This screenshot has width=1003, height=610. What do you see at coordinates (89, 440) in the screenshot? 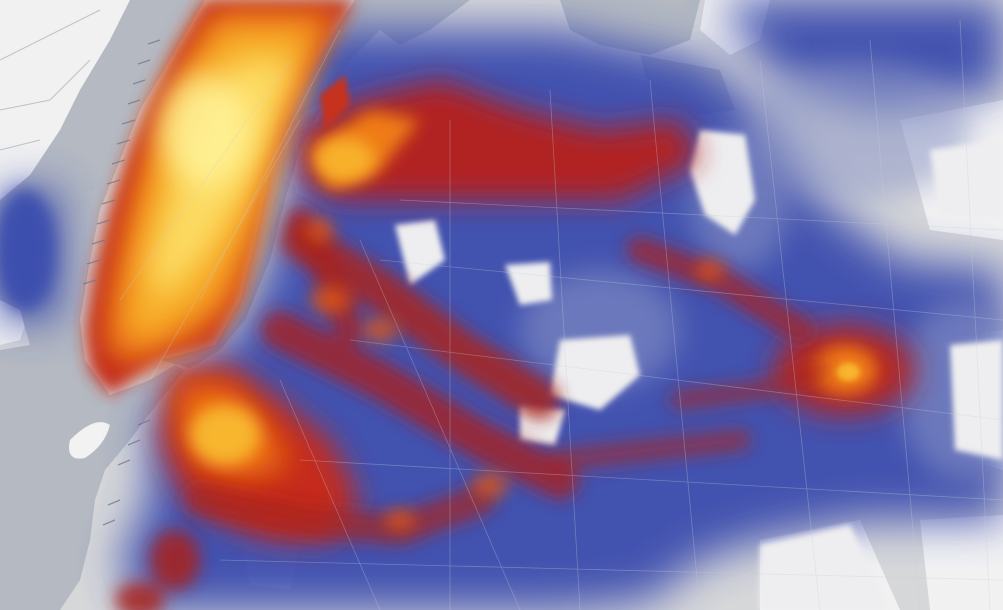
I see `island` at bounding box center [89, 440].